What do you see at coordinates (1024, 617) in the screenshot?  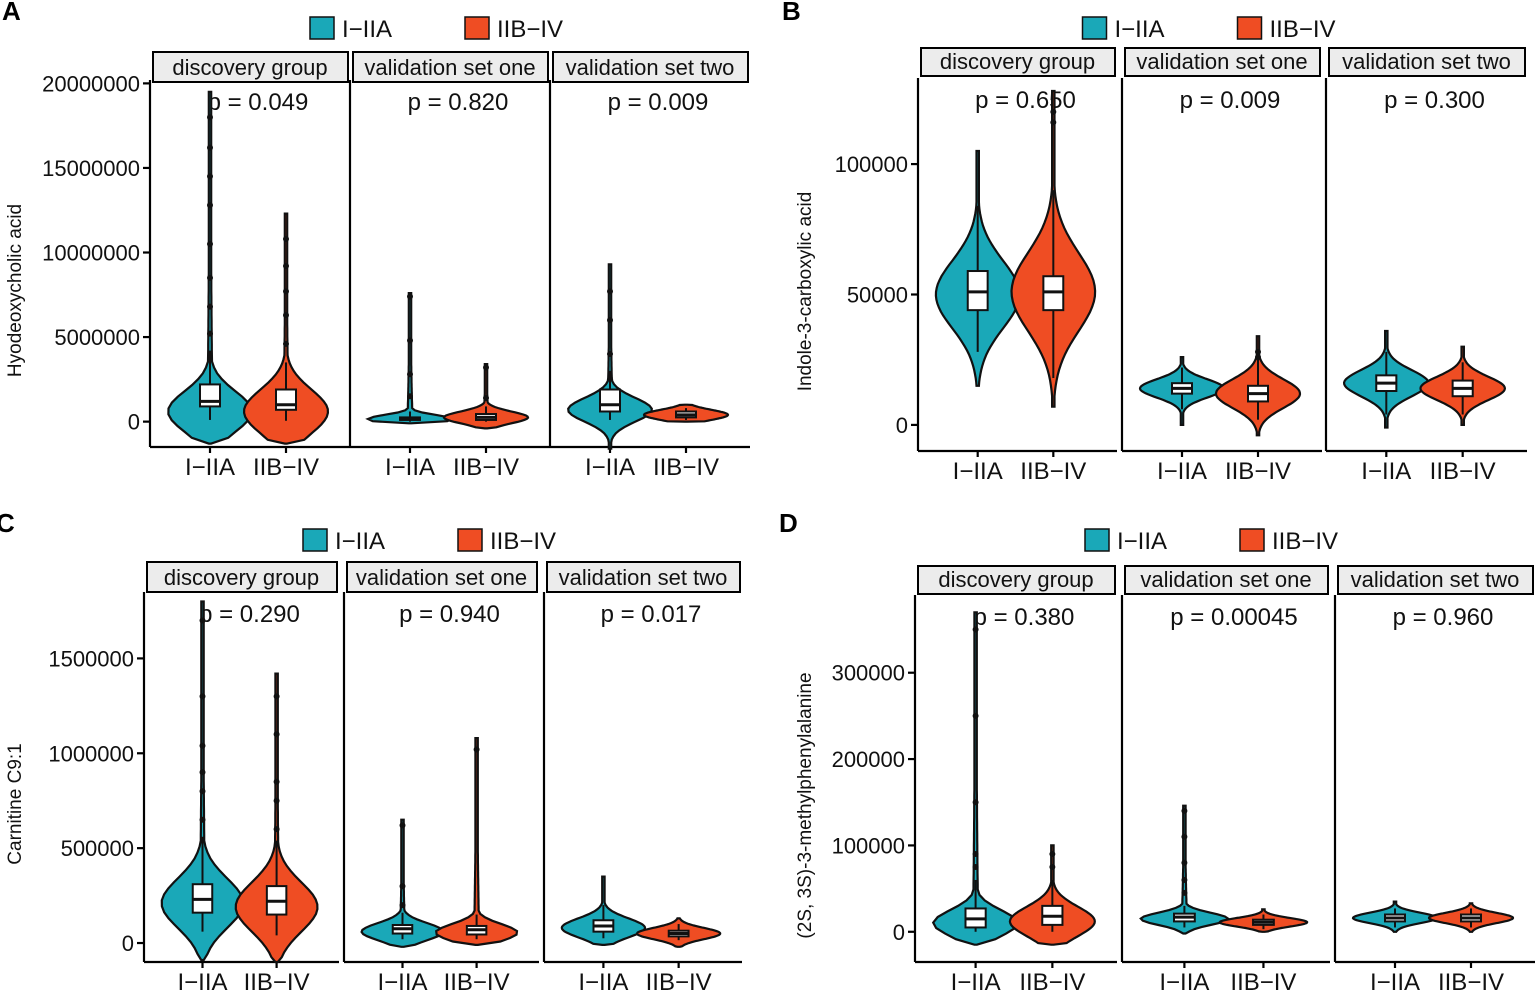 I see `p-value-label: p = 0.380` at bounding box center [1024, 617].